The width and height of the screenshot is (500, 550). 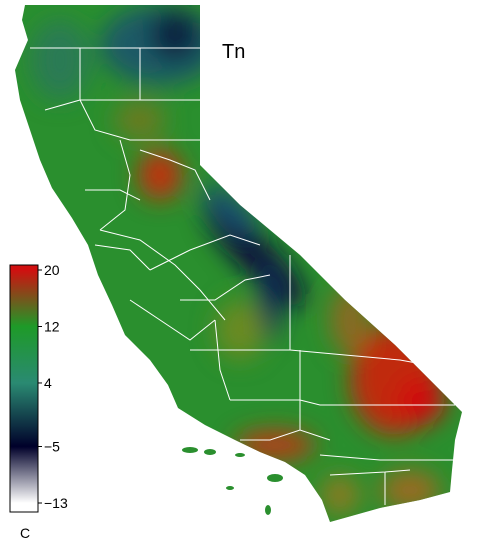 What do you see at coordinates (52, 447) in the screenshot?
I see `colorbar-tick-label: −5` at bounding box center [52, 447].